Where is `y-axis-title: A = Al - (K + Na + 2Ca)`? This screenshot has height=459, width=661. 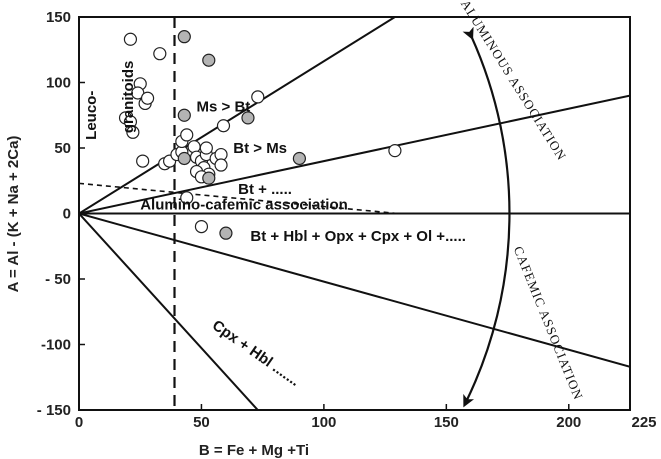
y-axis-title: A = Al - (K + Na + 2Ca) is located at coordinates (13, 214).